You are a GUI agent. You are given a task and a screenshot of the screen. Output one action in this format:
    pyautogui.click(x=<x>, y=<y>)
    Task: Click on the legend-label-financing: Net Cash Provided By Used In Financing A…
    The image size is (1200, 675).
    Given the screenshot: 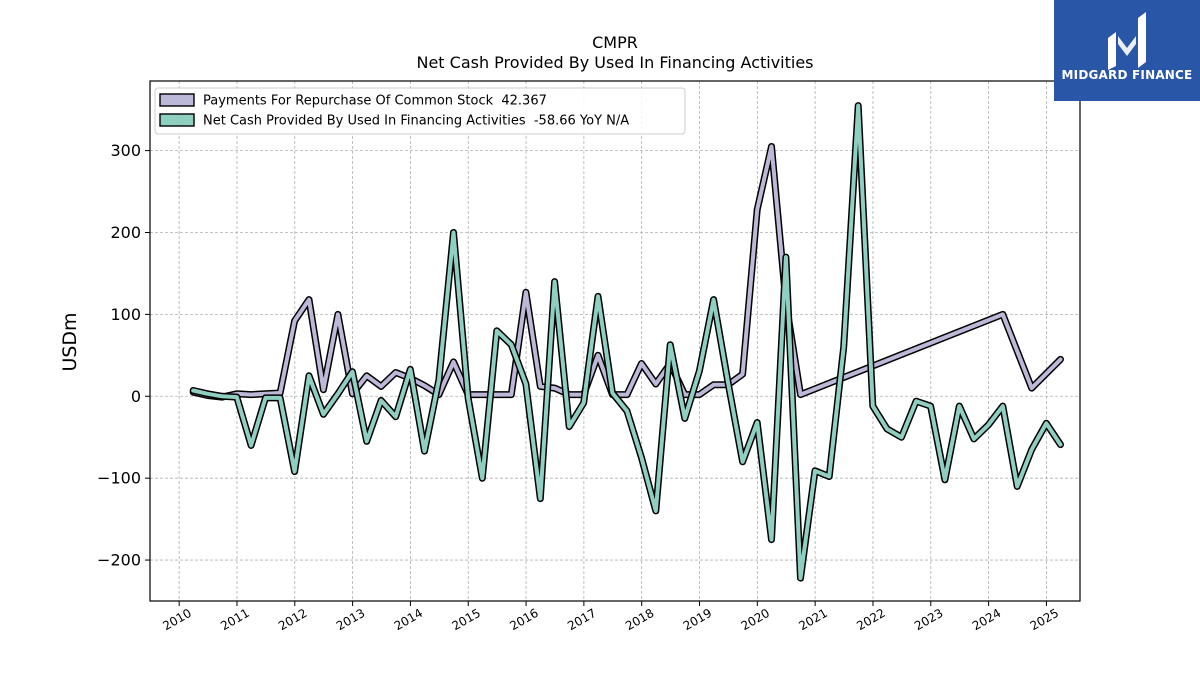 What is the action you would take?
    pyautogui.click(x=416, y=121)
    